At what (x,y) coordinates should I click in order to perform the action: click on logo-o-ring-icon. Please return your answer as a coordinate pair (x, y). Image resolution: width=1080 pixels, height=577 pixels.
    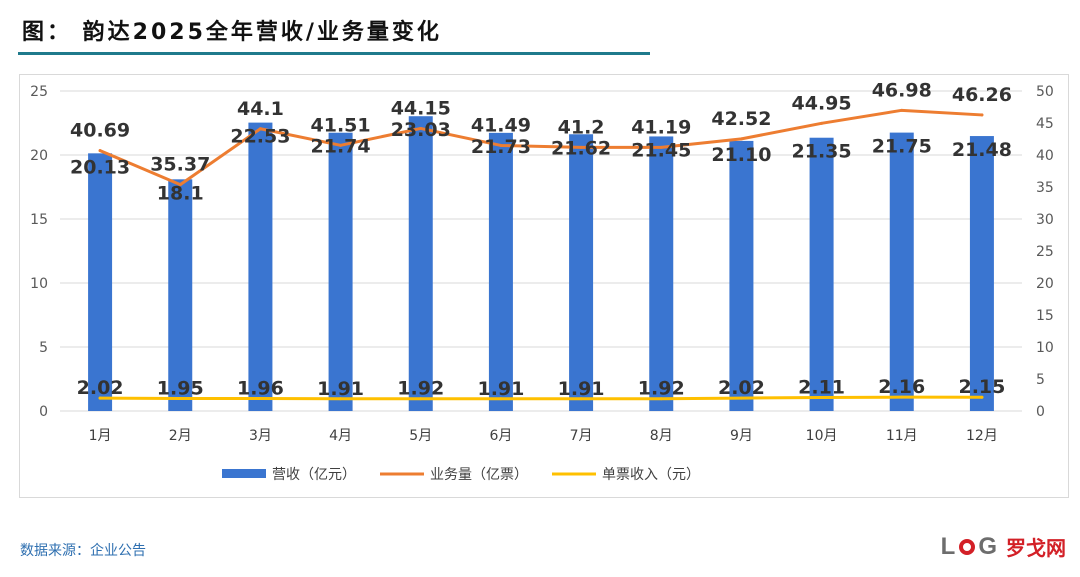
    Looking at the image, I should click on (967, 546).